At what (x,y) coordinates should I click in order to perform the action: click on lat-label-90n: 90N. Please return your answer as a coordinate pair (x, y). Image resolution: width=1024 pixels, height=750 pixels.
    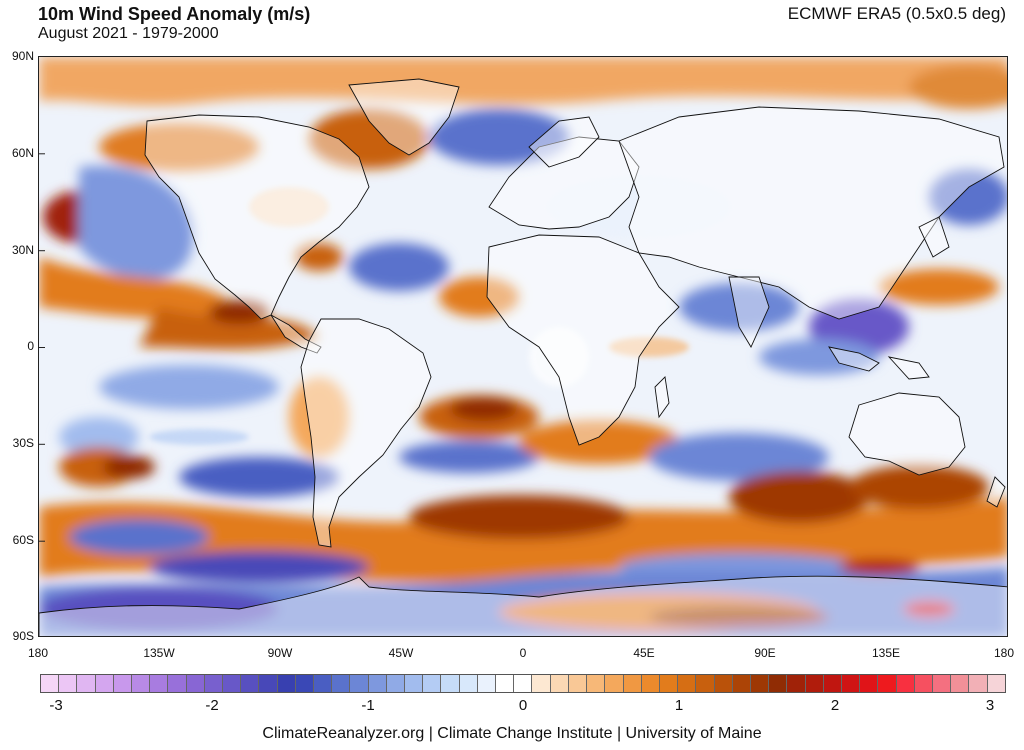
    Looking at the image, I should click on (22, 56).